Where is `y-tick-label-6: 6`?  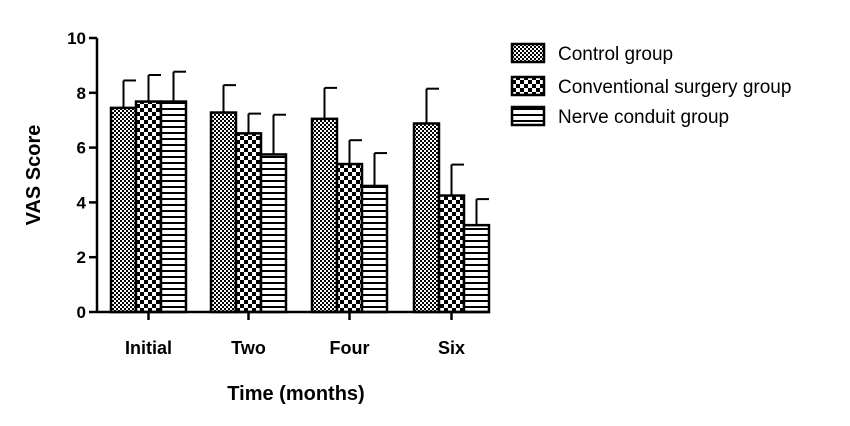 y-tick-label-6: 6 is located at coordinates (81, 148).